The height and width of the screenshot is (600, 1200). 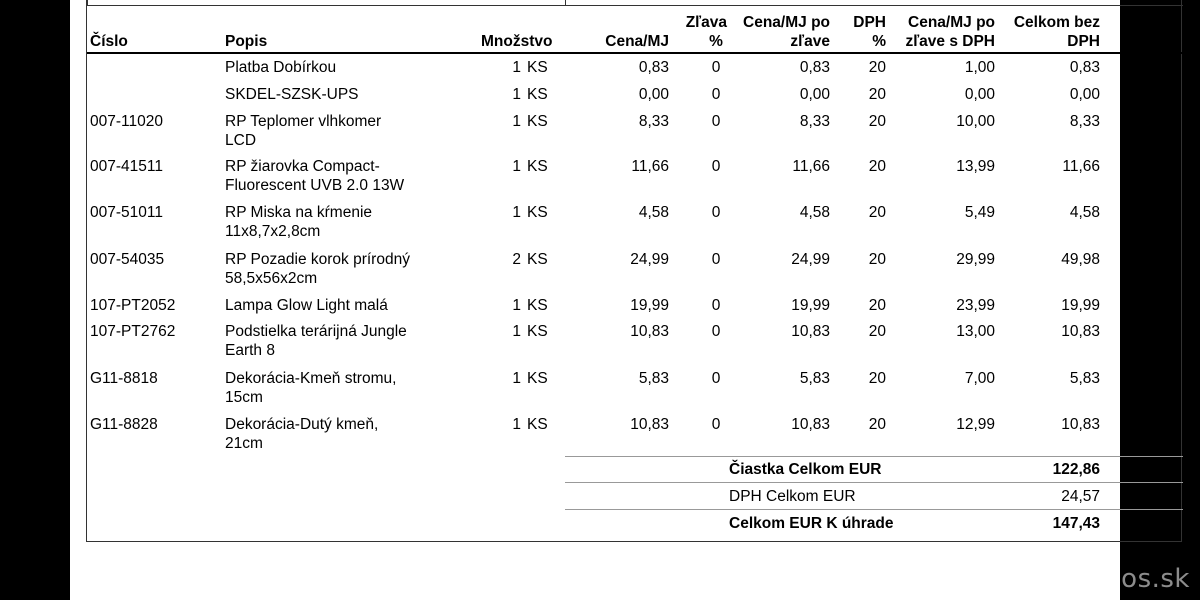 I want to click on header-cena-dph-2: zľave s DPH, so click(x=950, y=41).